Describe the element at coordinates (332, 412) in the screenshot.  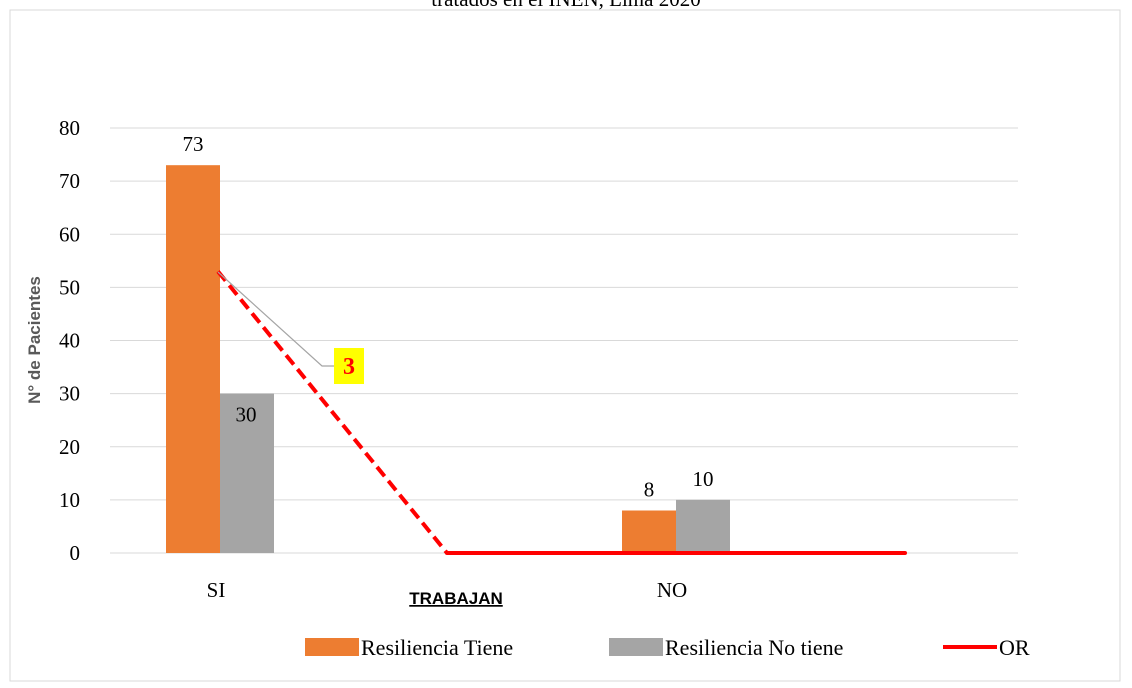
I see `or-line-dashed-segment` at that location.